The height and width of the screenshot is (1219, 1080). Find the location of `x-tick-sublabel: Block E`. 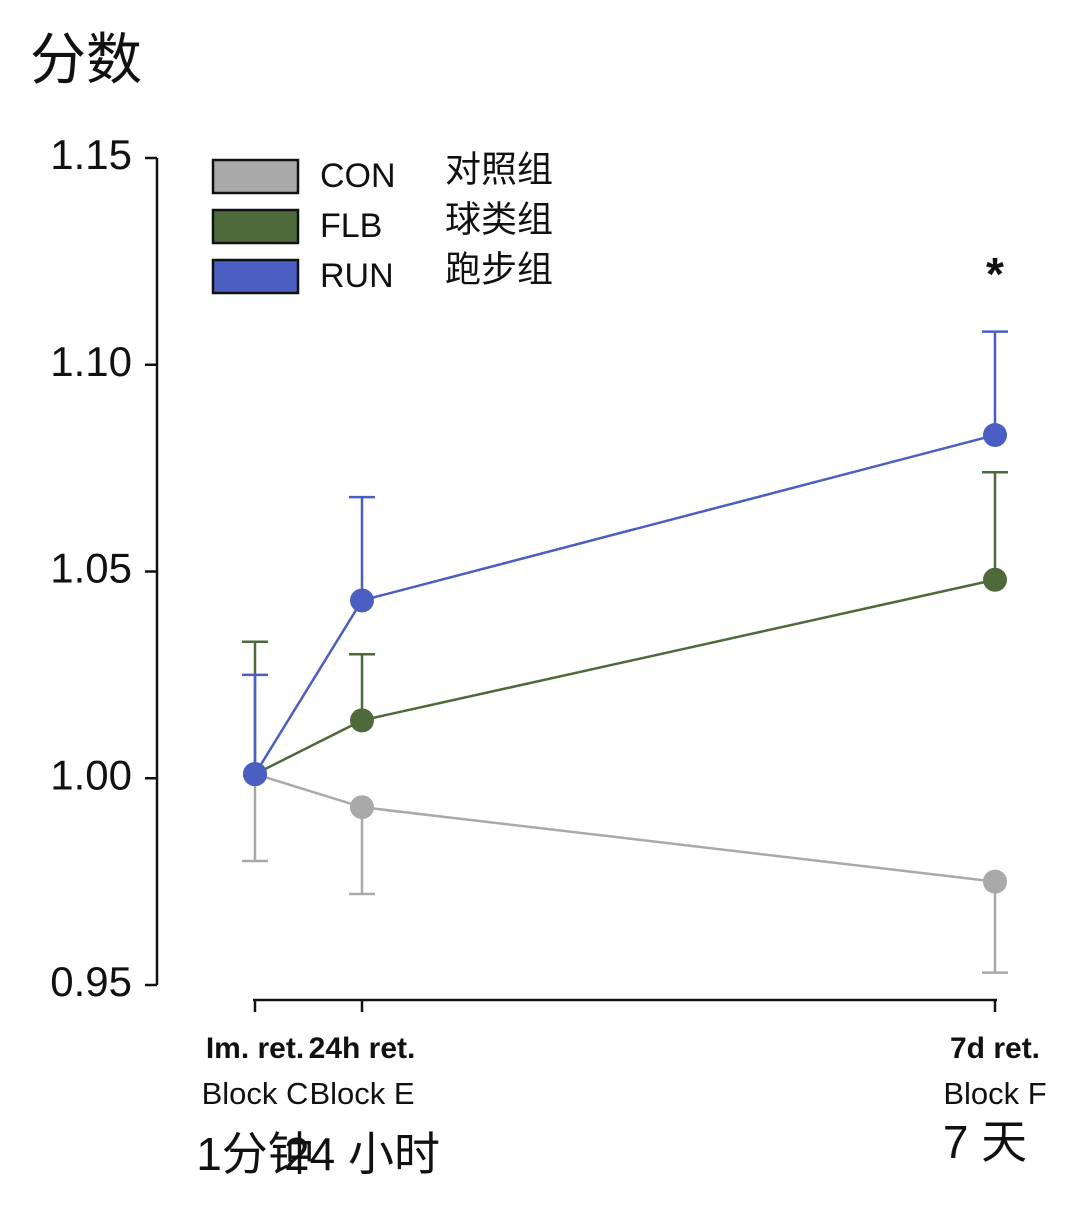

x-tick-sublabel: Block E is located at coordinates (361, 1093).